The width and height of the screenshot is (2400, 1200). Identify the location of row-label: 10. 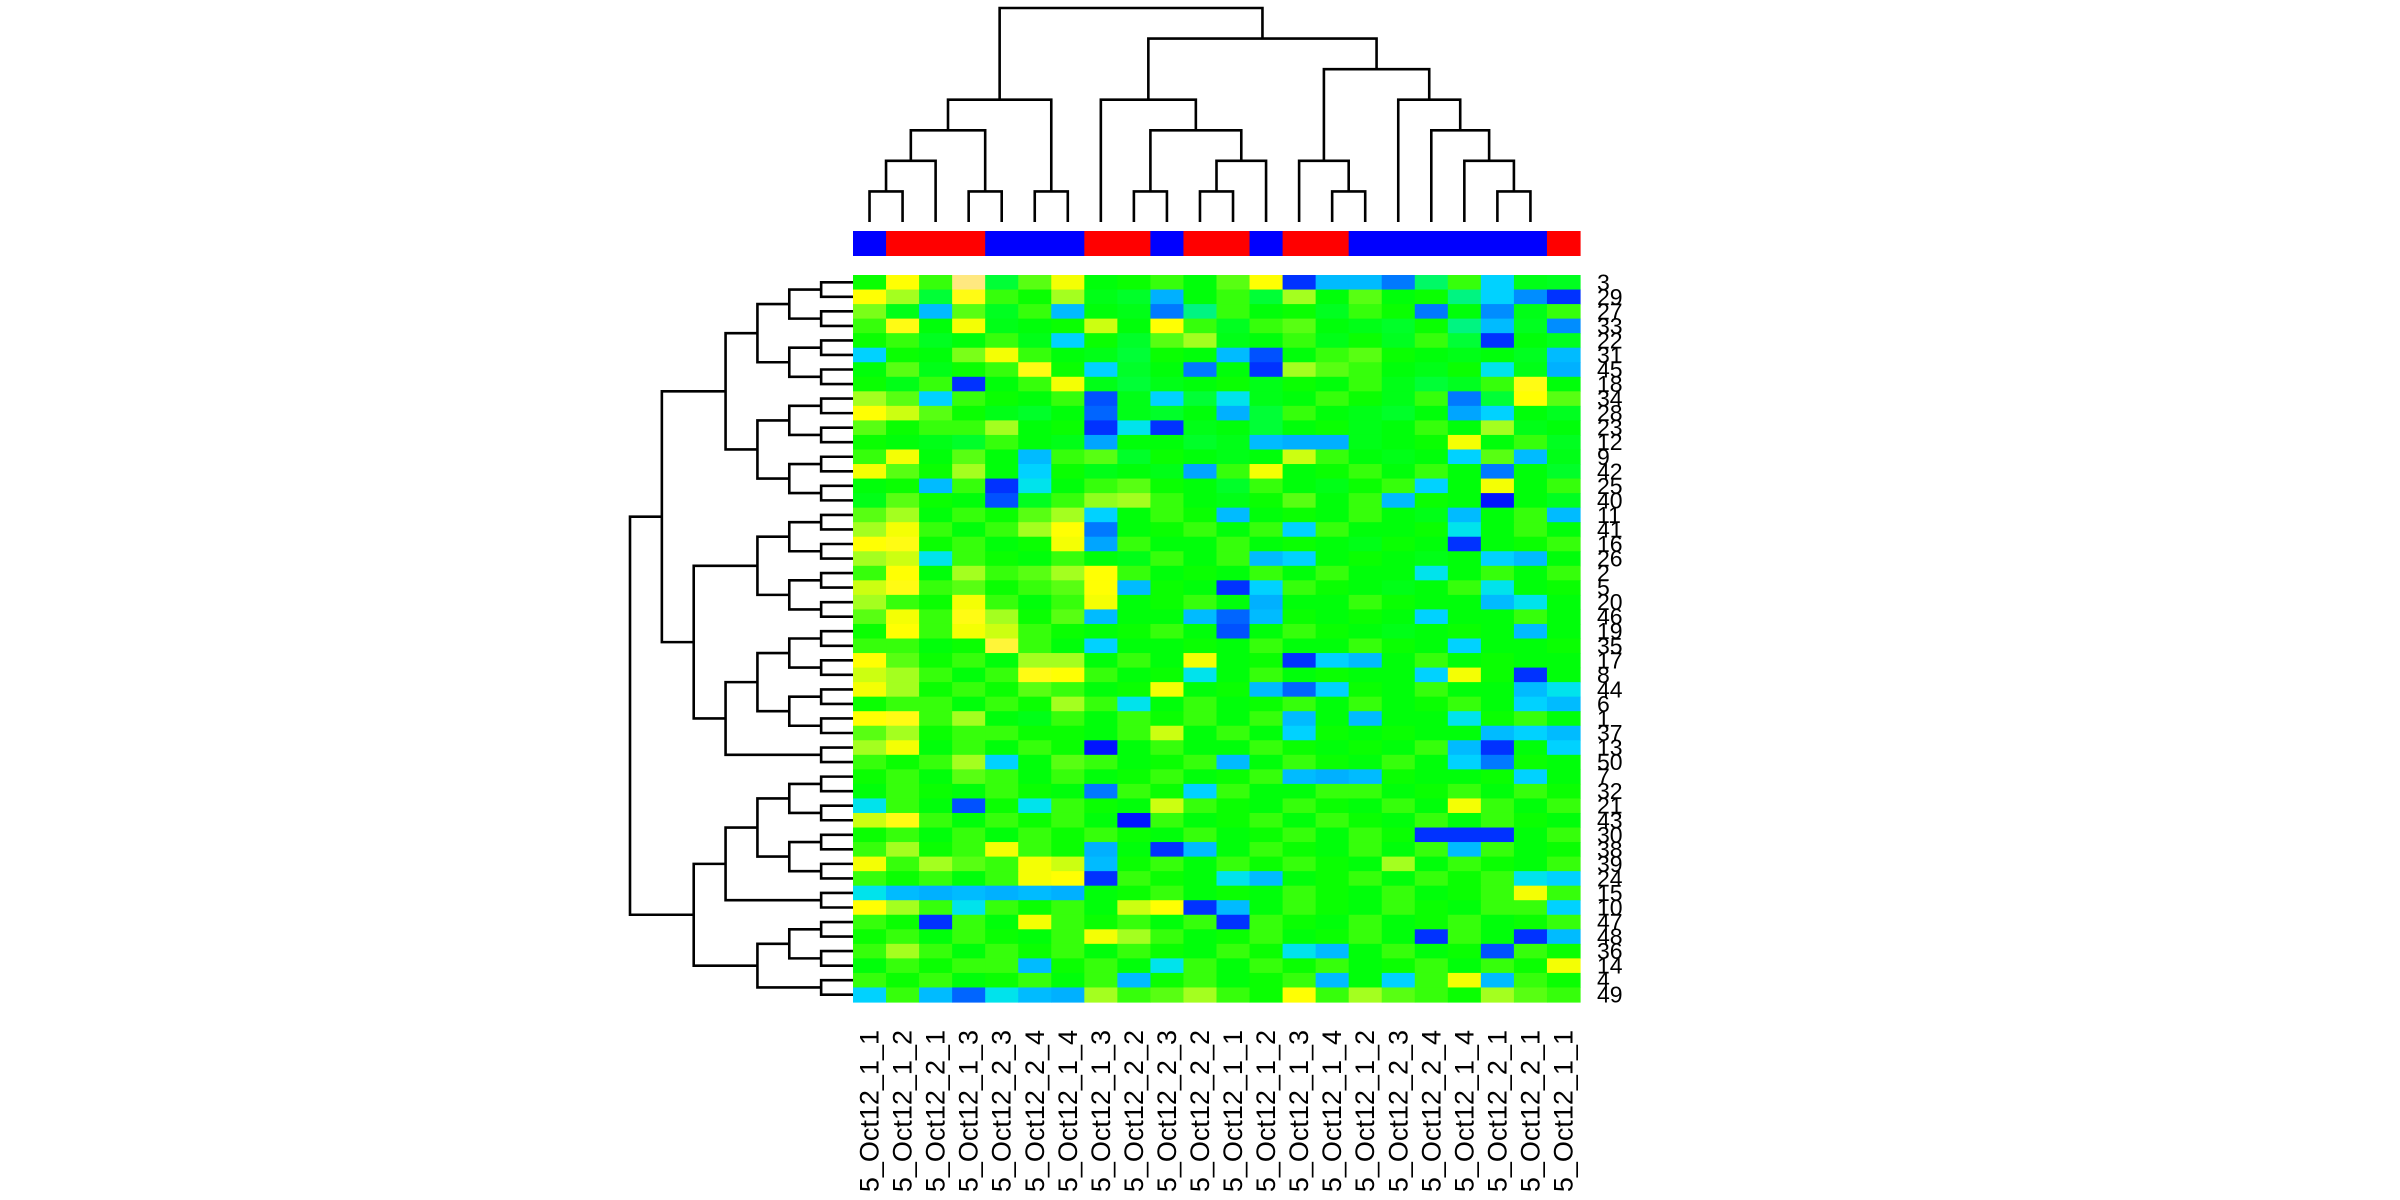
(1610, 907).